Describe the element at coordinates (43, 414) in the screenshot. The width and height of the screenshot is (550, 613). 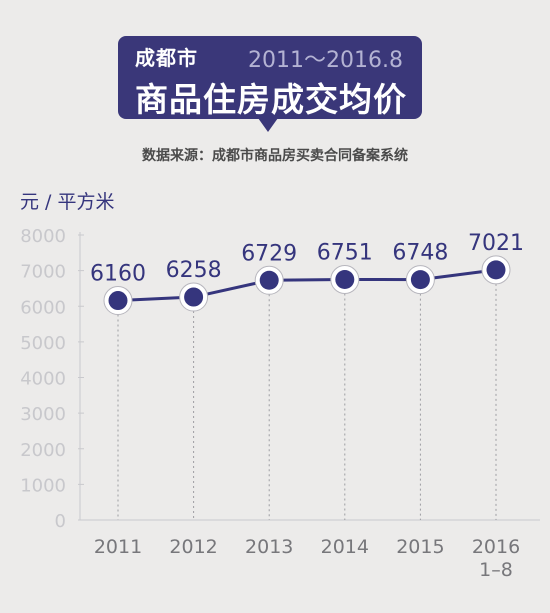
I see `y-tick-label: 3000` at that location.